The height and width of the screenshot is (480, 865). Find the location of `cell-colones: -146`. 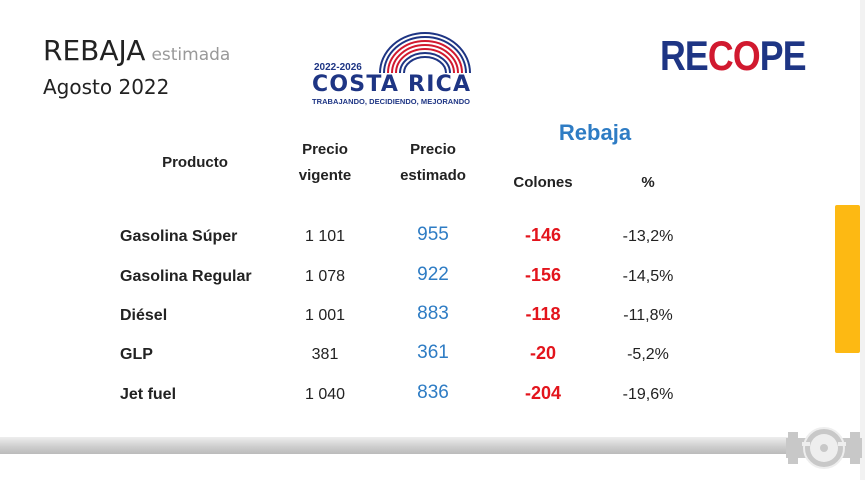

cell-colones: -146 is located at coordinates (543, 235).